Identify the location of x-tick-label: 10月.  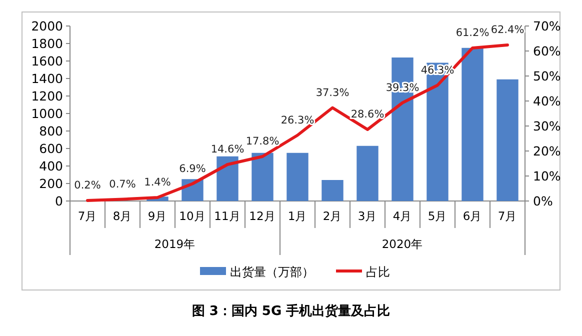
(192, 216).